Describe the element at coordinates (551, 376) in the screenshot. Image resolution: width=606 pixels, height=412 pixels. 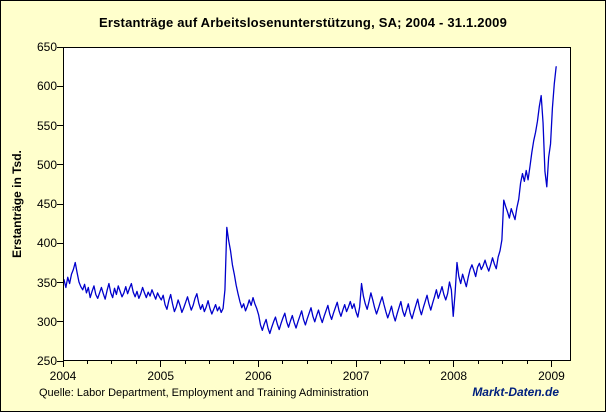
I see `x-tick-label: 2009` at that location.